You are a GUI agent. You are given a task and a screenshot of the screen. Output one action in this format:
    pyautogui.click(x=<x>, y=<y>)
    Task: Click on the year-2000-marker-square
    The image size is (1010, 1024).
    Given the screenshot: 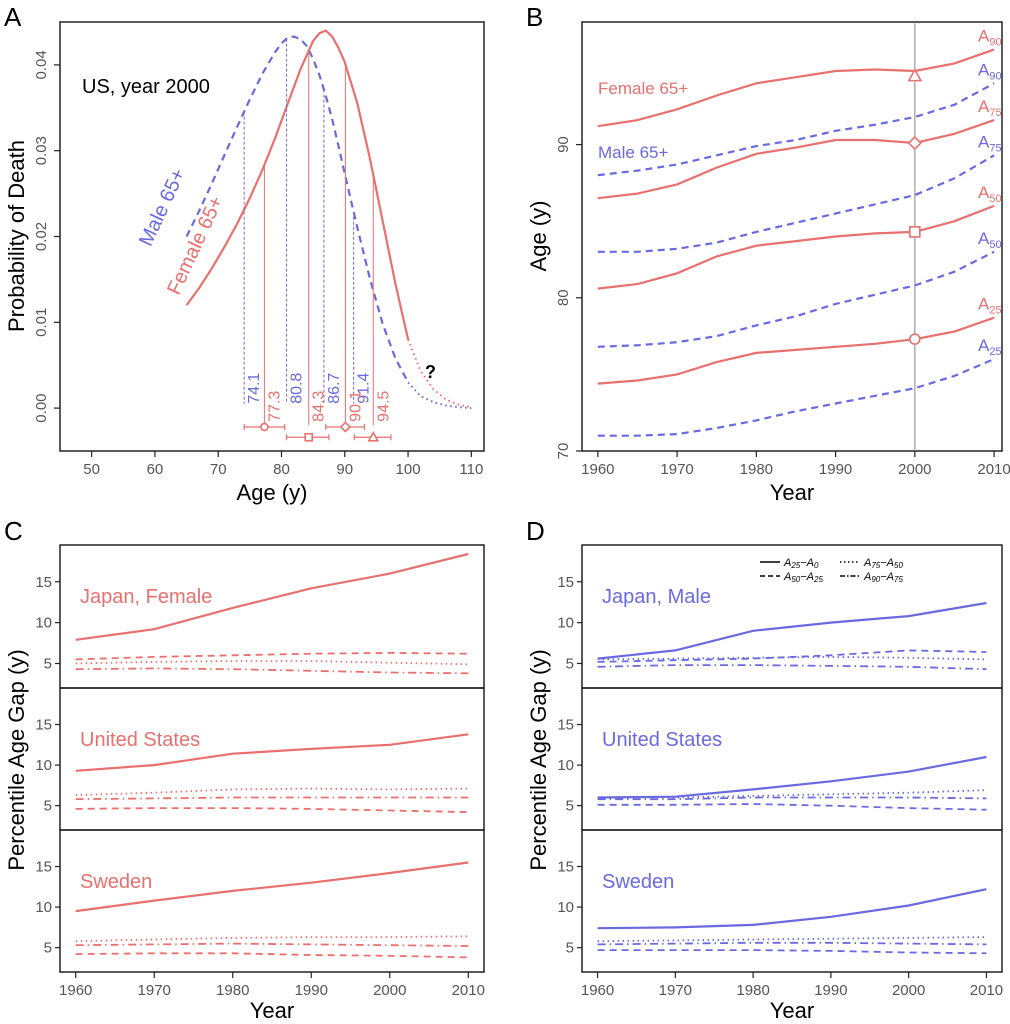 What is the action you would take?
    pyautogui.click(x=915, y=232)
    